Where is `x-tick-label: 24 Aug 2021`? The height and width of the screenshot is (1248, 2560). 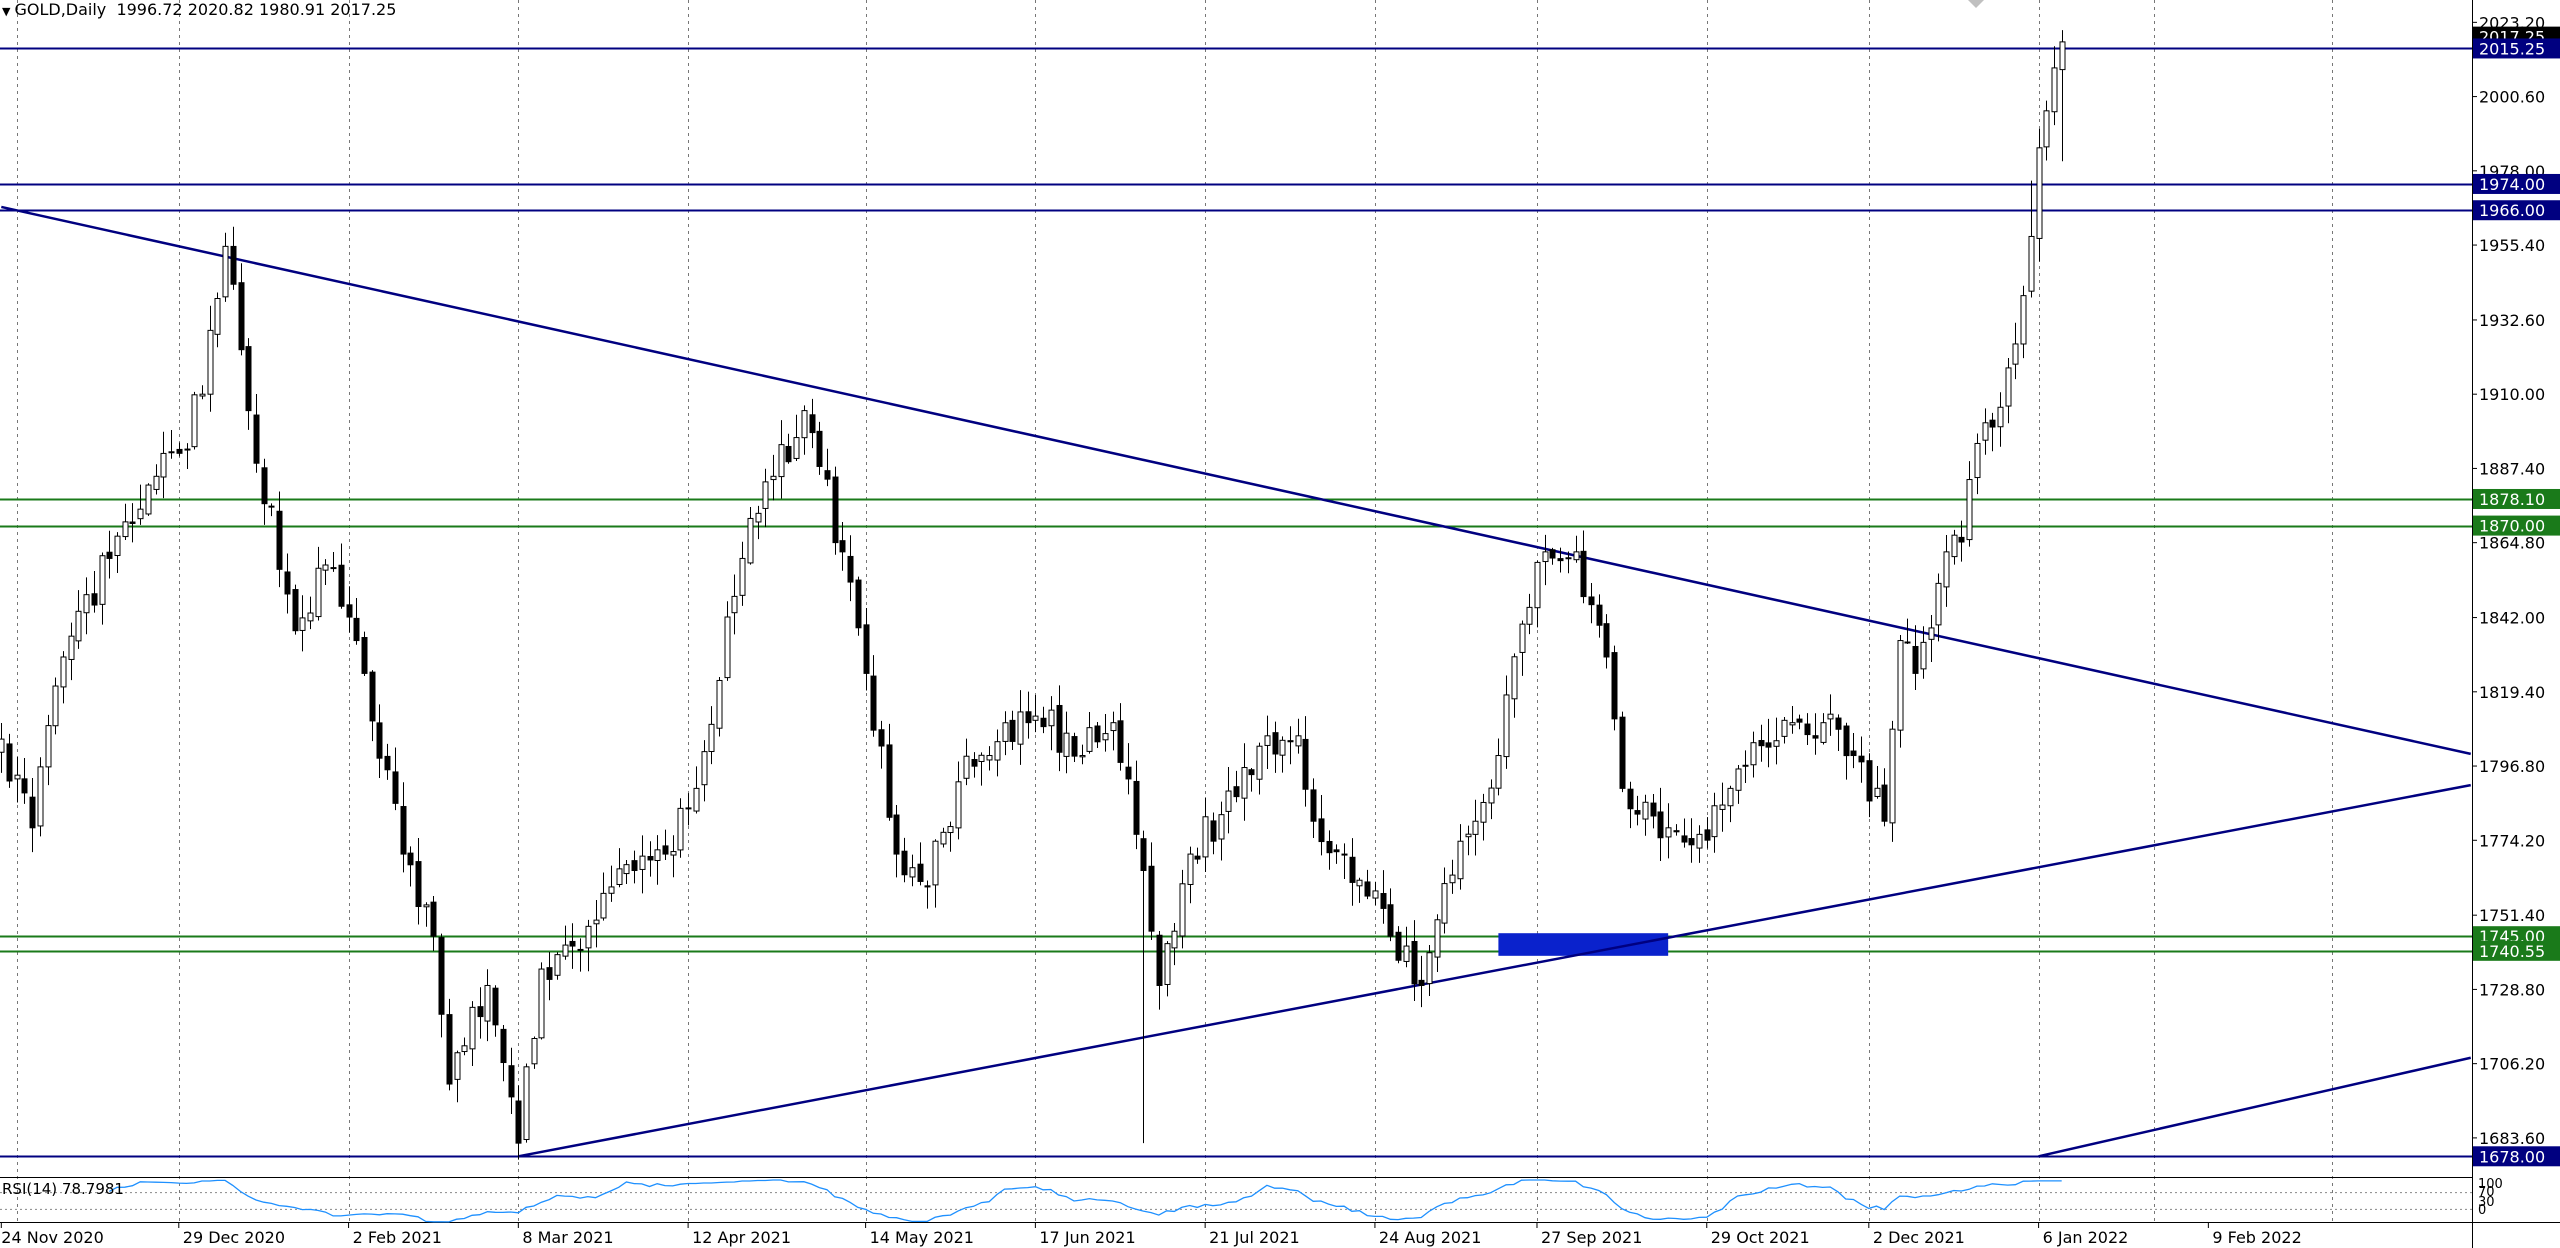 x-tick-label: 24 Aug 2021 is located at coordinates (1430, 1237).